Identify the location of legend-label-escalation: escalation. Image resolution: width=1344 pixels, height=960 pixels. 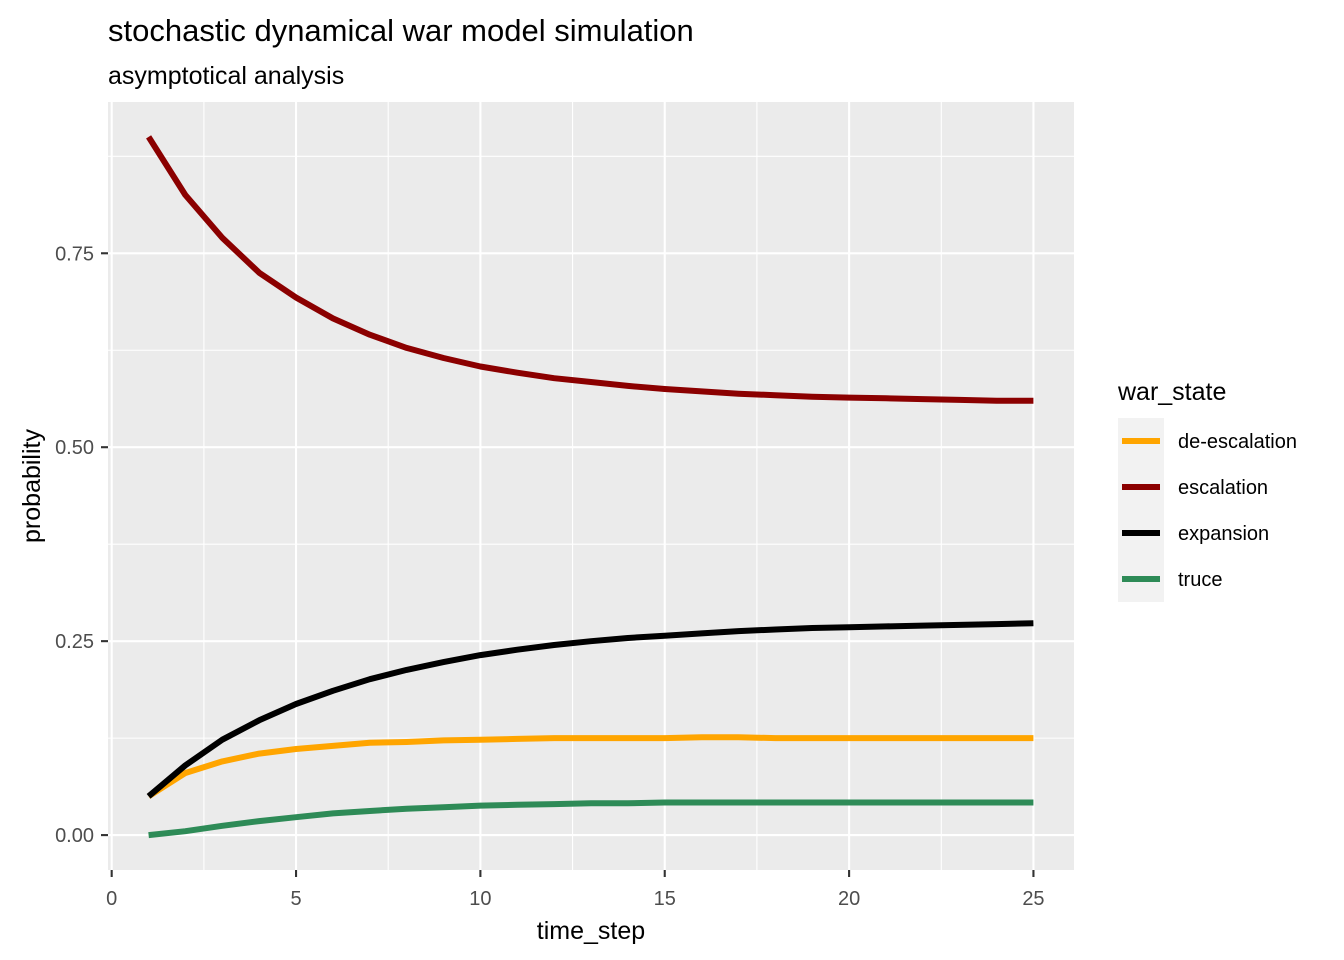
(1223, 488).